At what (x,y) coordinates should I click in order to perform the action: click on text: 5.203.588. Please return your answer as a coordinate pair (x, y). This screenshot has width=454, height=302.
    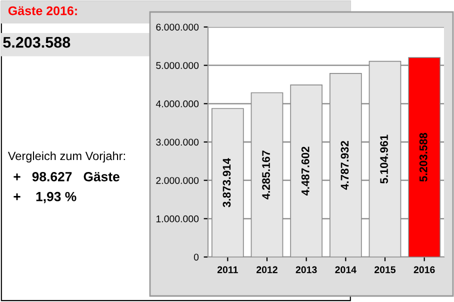
    Looking at the image, I should click on (36, 42).